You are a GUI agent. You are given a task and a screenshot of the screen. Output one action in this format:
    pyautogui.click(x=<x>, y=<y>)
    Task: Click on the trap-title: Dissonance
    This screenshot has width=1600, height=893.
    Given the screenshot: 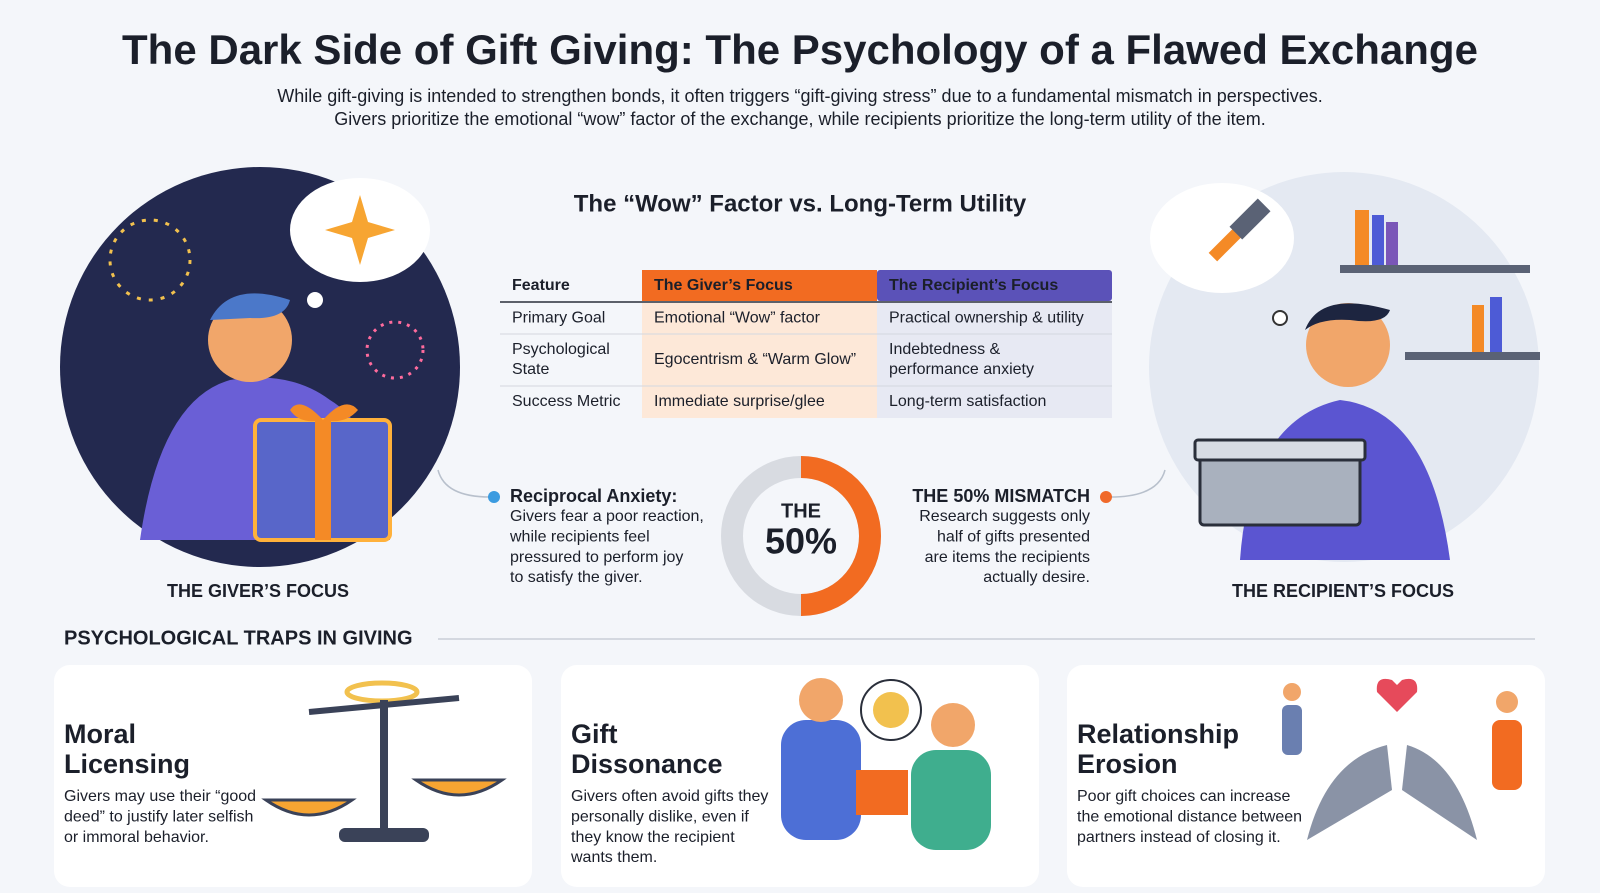 What is the action you would take?
    pyautogui.click(x=647, y=764)
    